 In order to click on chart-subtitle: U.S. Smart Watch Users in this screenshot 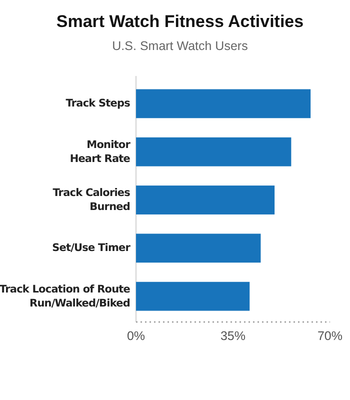, I will do `click(180, 46)`.